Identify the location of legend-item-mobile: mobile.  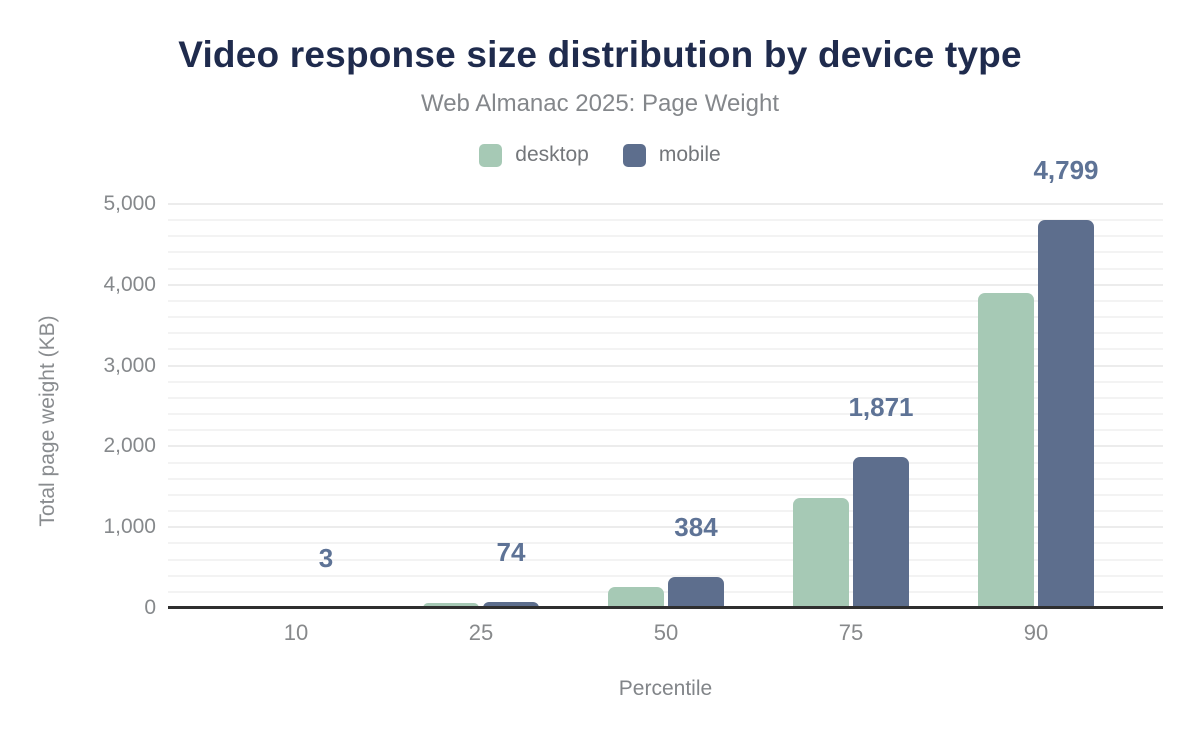
(671, 155).